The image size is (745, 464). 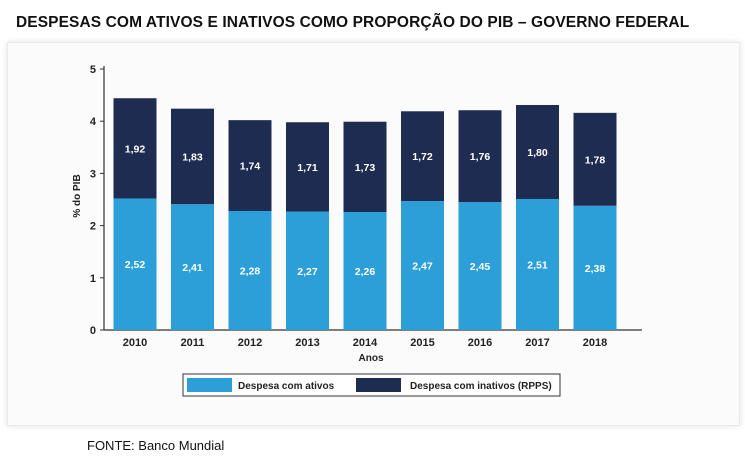 I want to click on x-tick-label: 2011, so click(x=193, y=343).